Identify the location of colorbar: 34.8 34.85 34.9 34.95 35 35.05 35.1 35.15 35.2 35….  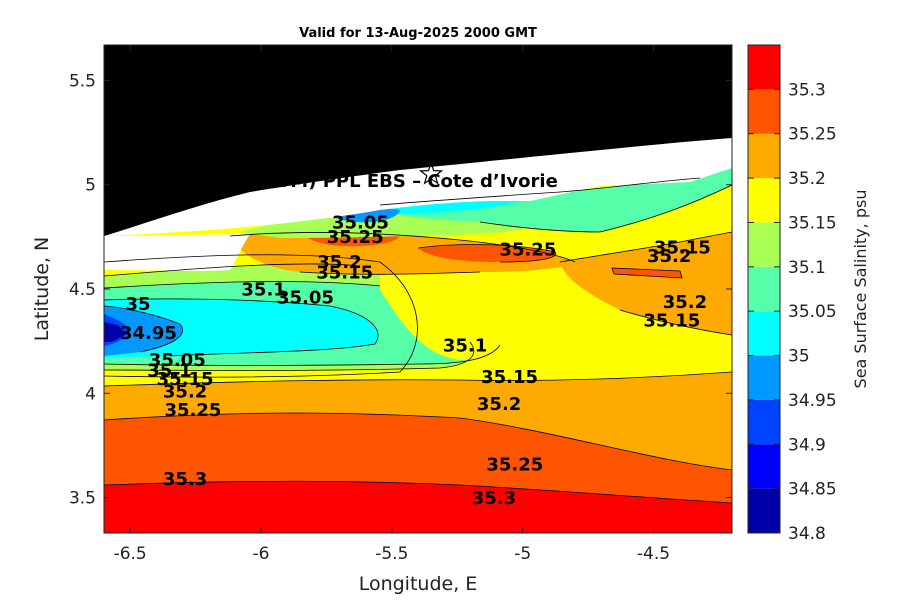
(792, 294).